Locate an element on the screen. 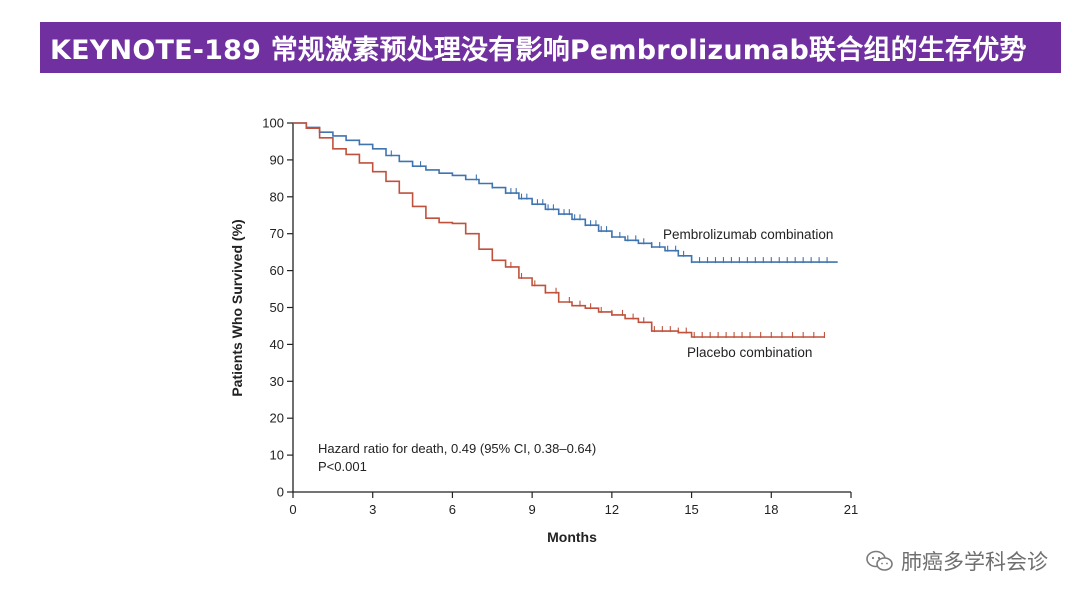 Image resolution: width=1080 pixels, height=608 pixels. x-tick-label: 6 is located at coordinates (452, 509).